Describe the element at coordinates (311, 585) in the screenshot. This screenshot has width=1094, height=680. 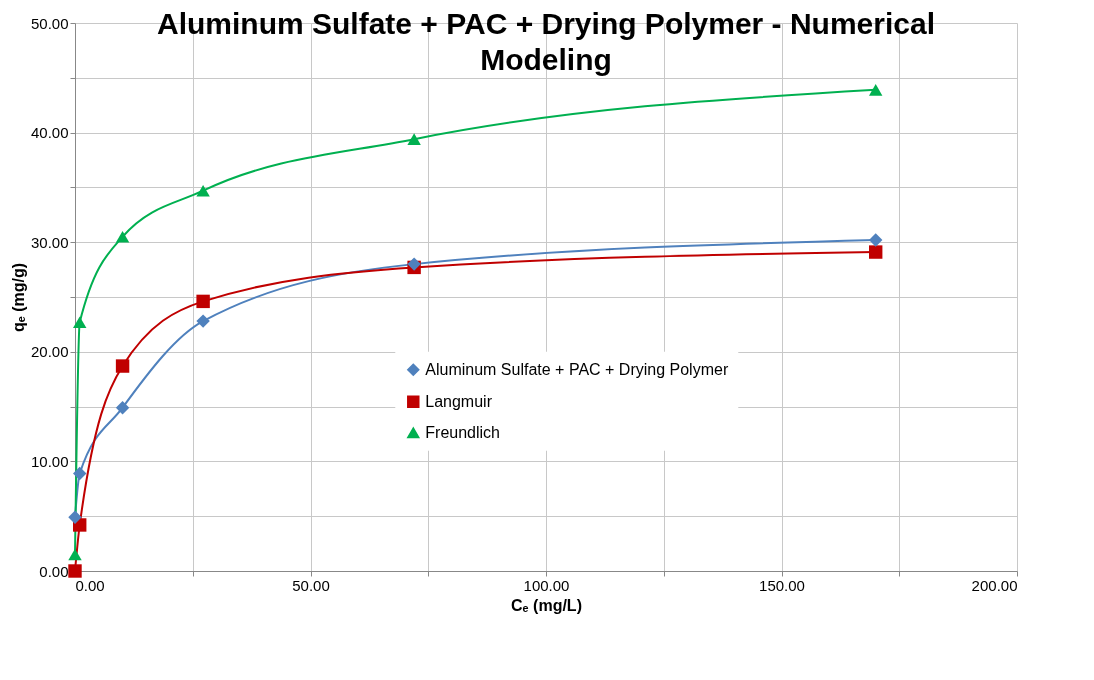
I see `x-tick-label: 50.00` at that location.